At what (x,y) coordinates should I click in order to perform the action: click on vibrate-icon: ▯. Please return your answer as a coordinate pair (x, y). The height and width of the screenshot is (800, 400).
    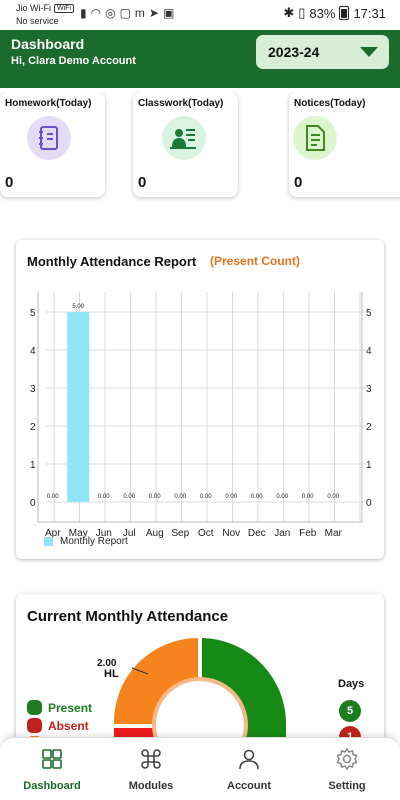
    Looking at the image, I should click on (302, 12).